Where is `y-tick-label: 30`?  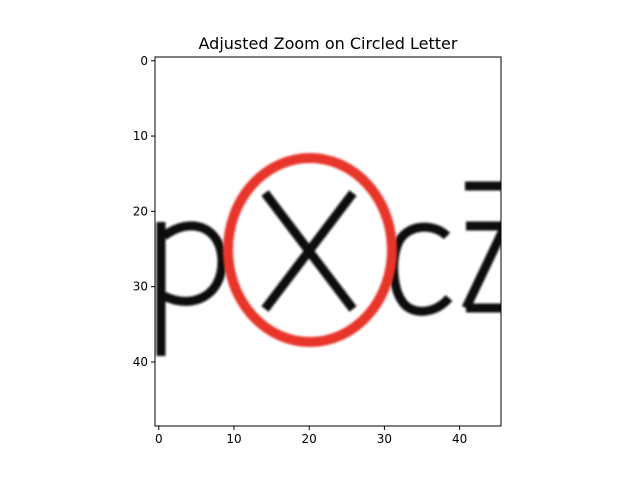
y-tick-label: 30 is located at coordinates (140, 287).